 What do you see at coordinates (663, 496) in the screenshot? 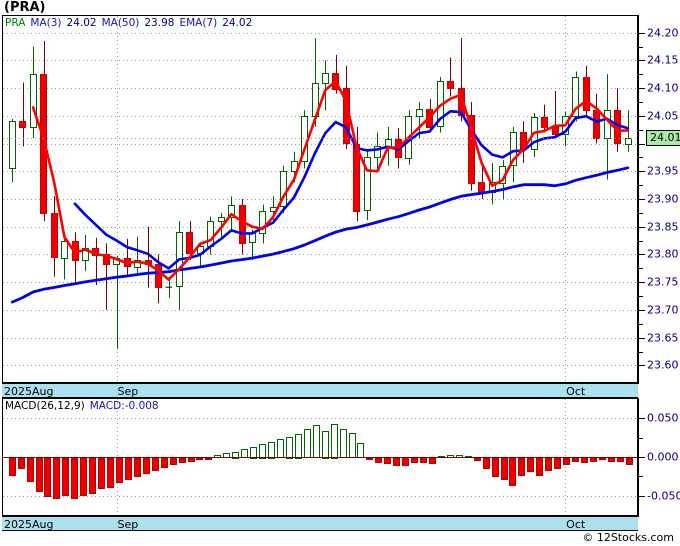
I see `macd-y-axis-label: -0.050` at bounding box center [663, 496].